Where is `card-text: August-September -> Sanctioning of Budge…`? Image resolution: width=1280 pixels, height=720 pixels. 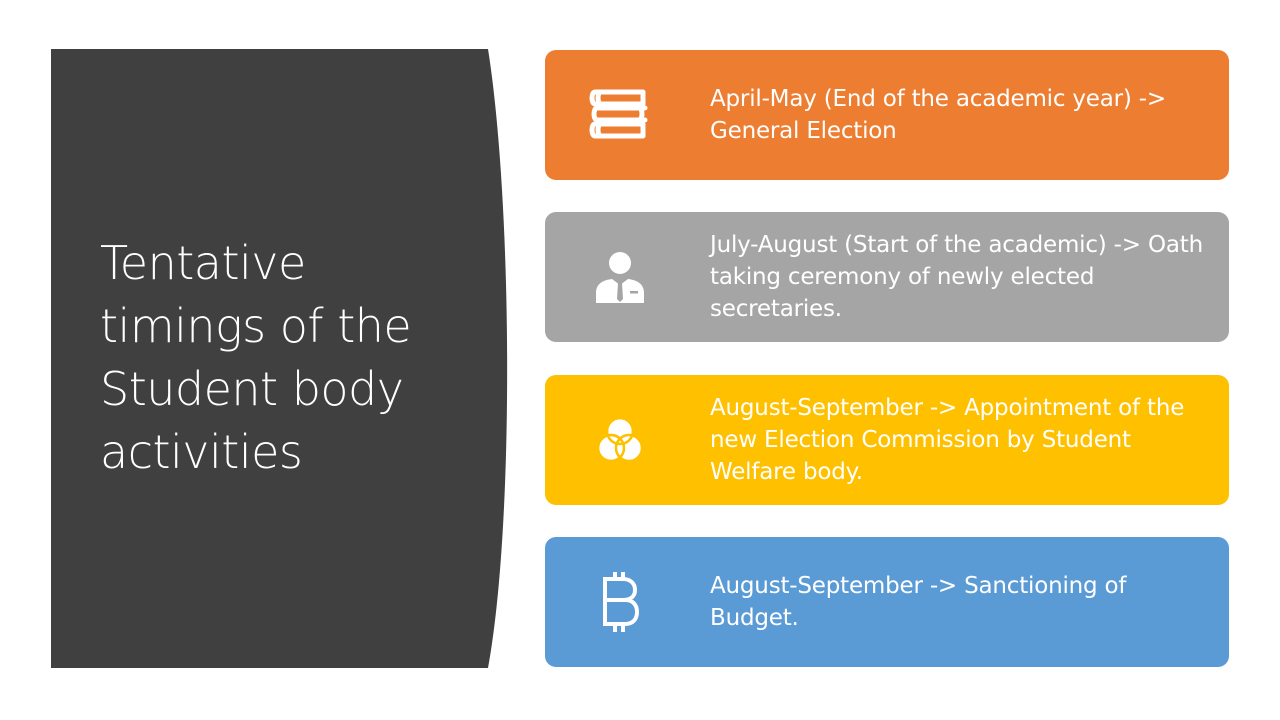
card-text: August-September -> Sanctioning of Budge… is located at coordinates (918, 602).